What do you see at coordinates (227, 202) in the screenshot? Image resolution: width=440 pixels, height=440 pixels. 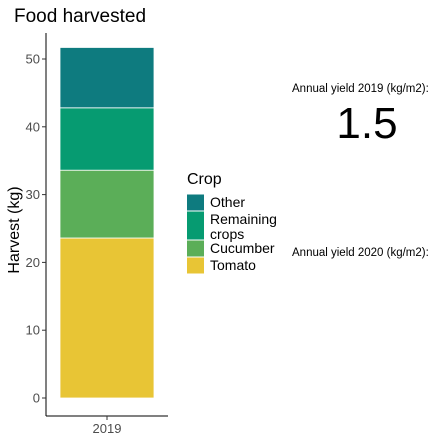 I see `legend-label-other: Other` at bounding box center [227, 202].